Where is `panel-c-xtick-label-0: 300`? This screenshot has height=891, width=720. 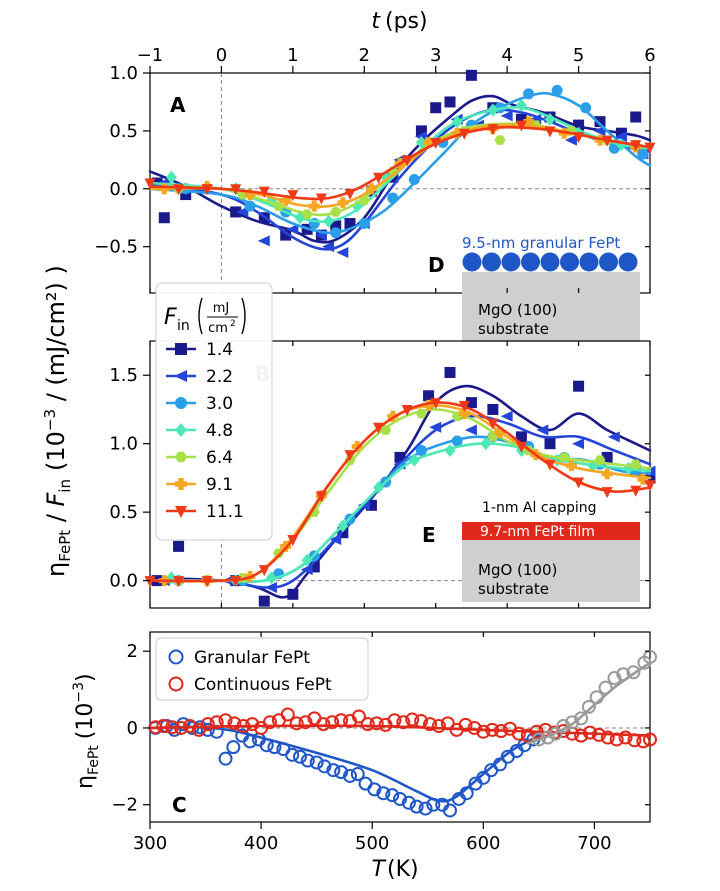 panel-c-xtick-label-0: 300 is located at coordinates (150, 843).